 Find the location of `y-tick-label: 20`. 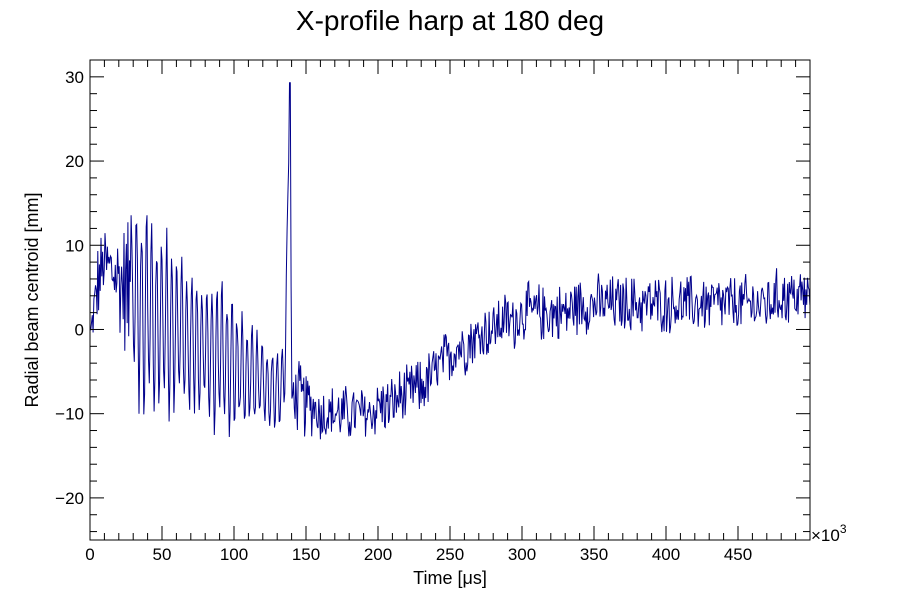

y-tick-label: 20 is located at coordinates (74, 161).